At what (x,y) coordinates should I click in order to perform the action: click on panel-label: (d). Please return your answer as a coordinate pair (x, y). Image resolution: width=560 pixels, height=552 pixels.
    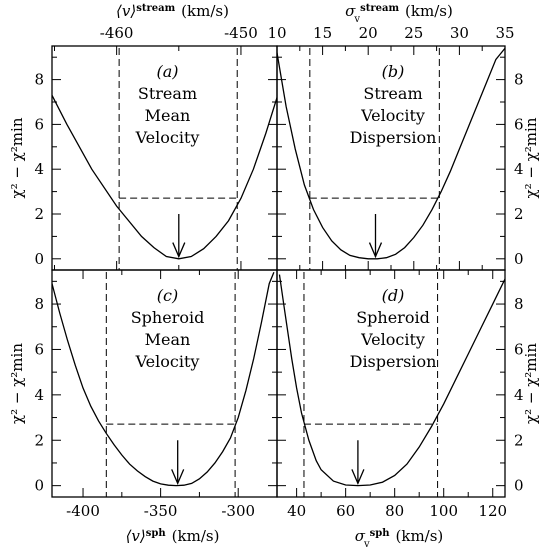
    Looking at the image, I should click on (393, 295).